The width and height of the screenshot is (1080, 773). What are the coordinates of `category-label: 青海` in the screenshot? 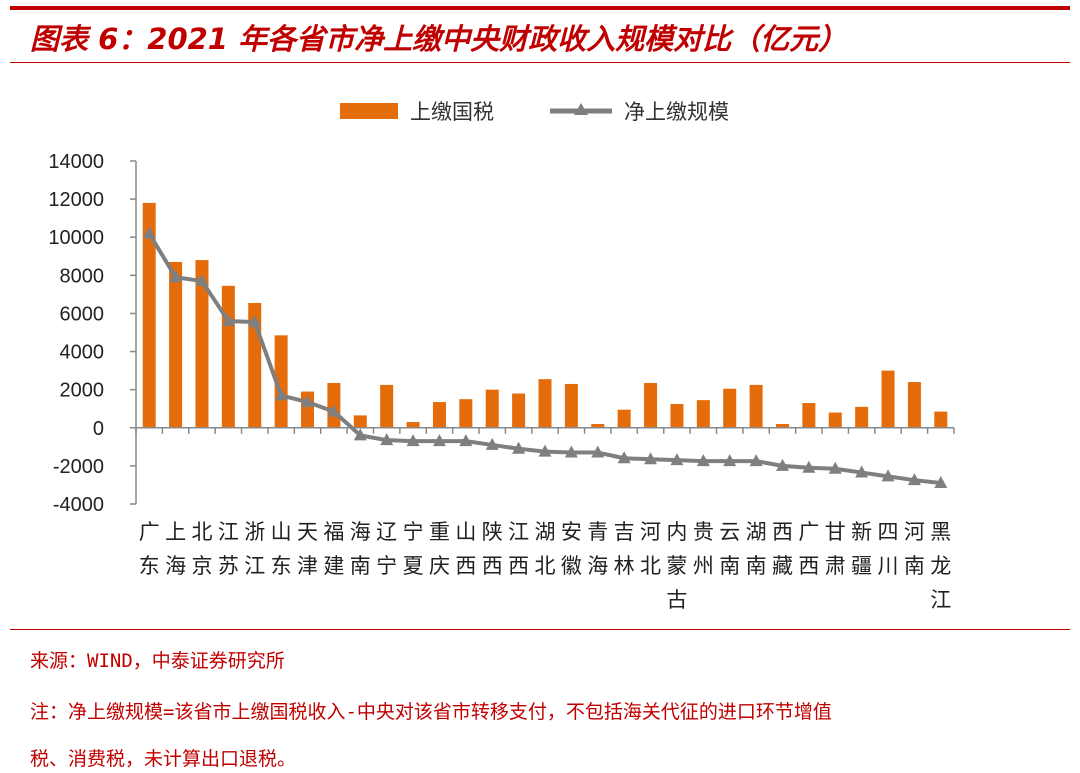 It's located at (597, 549).